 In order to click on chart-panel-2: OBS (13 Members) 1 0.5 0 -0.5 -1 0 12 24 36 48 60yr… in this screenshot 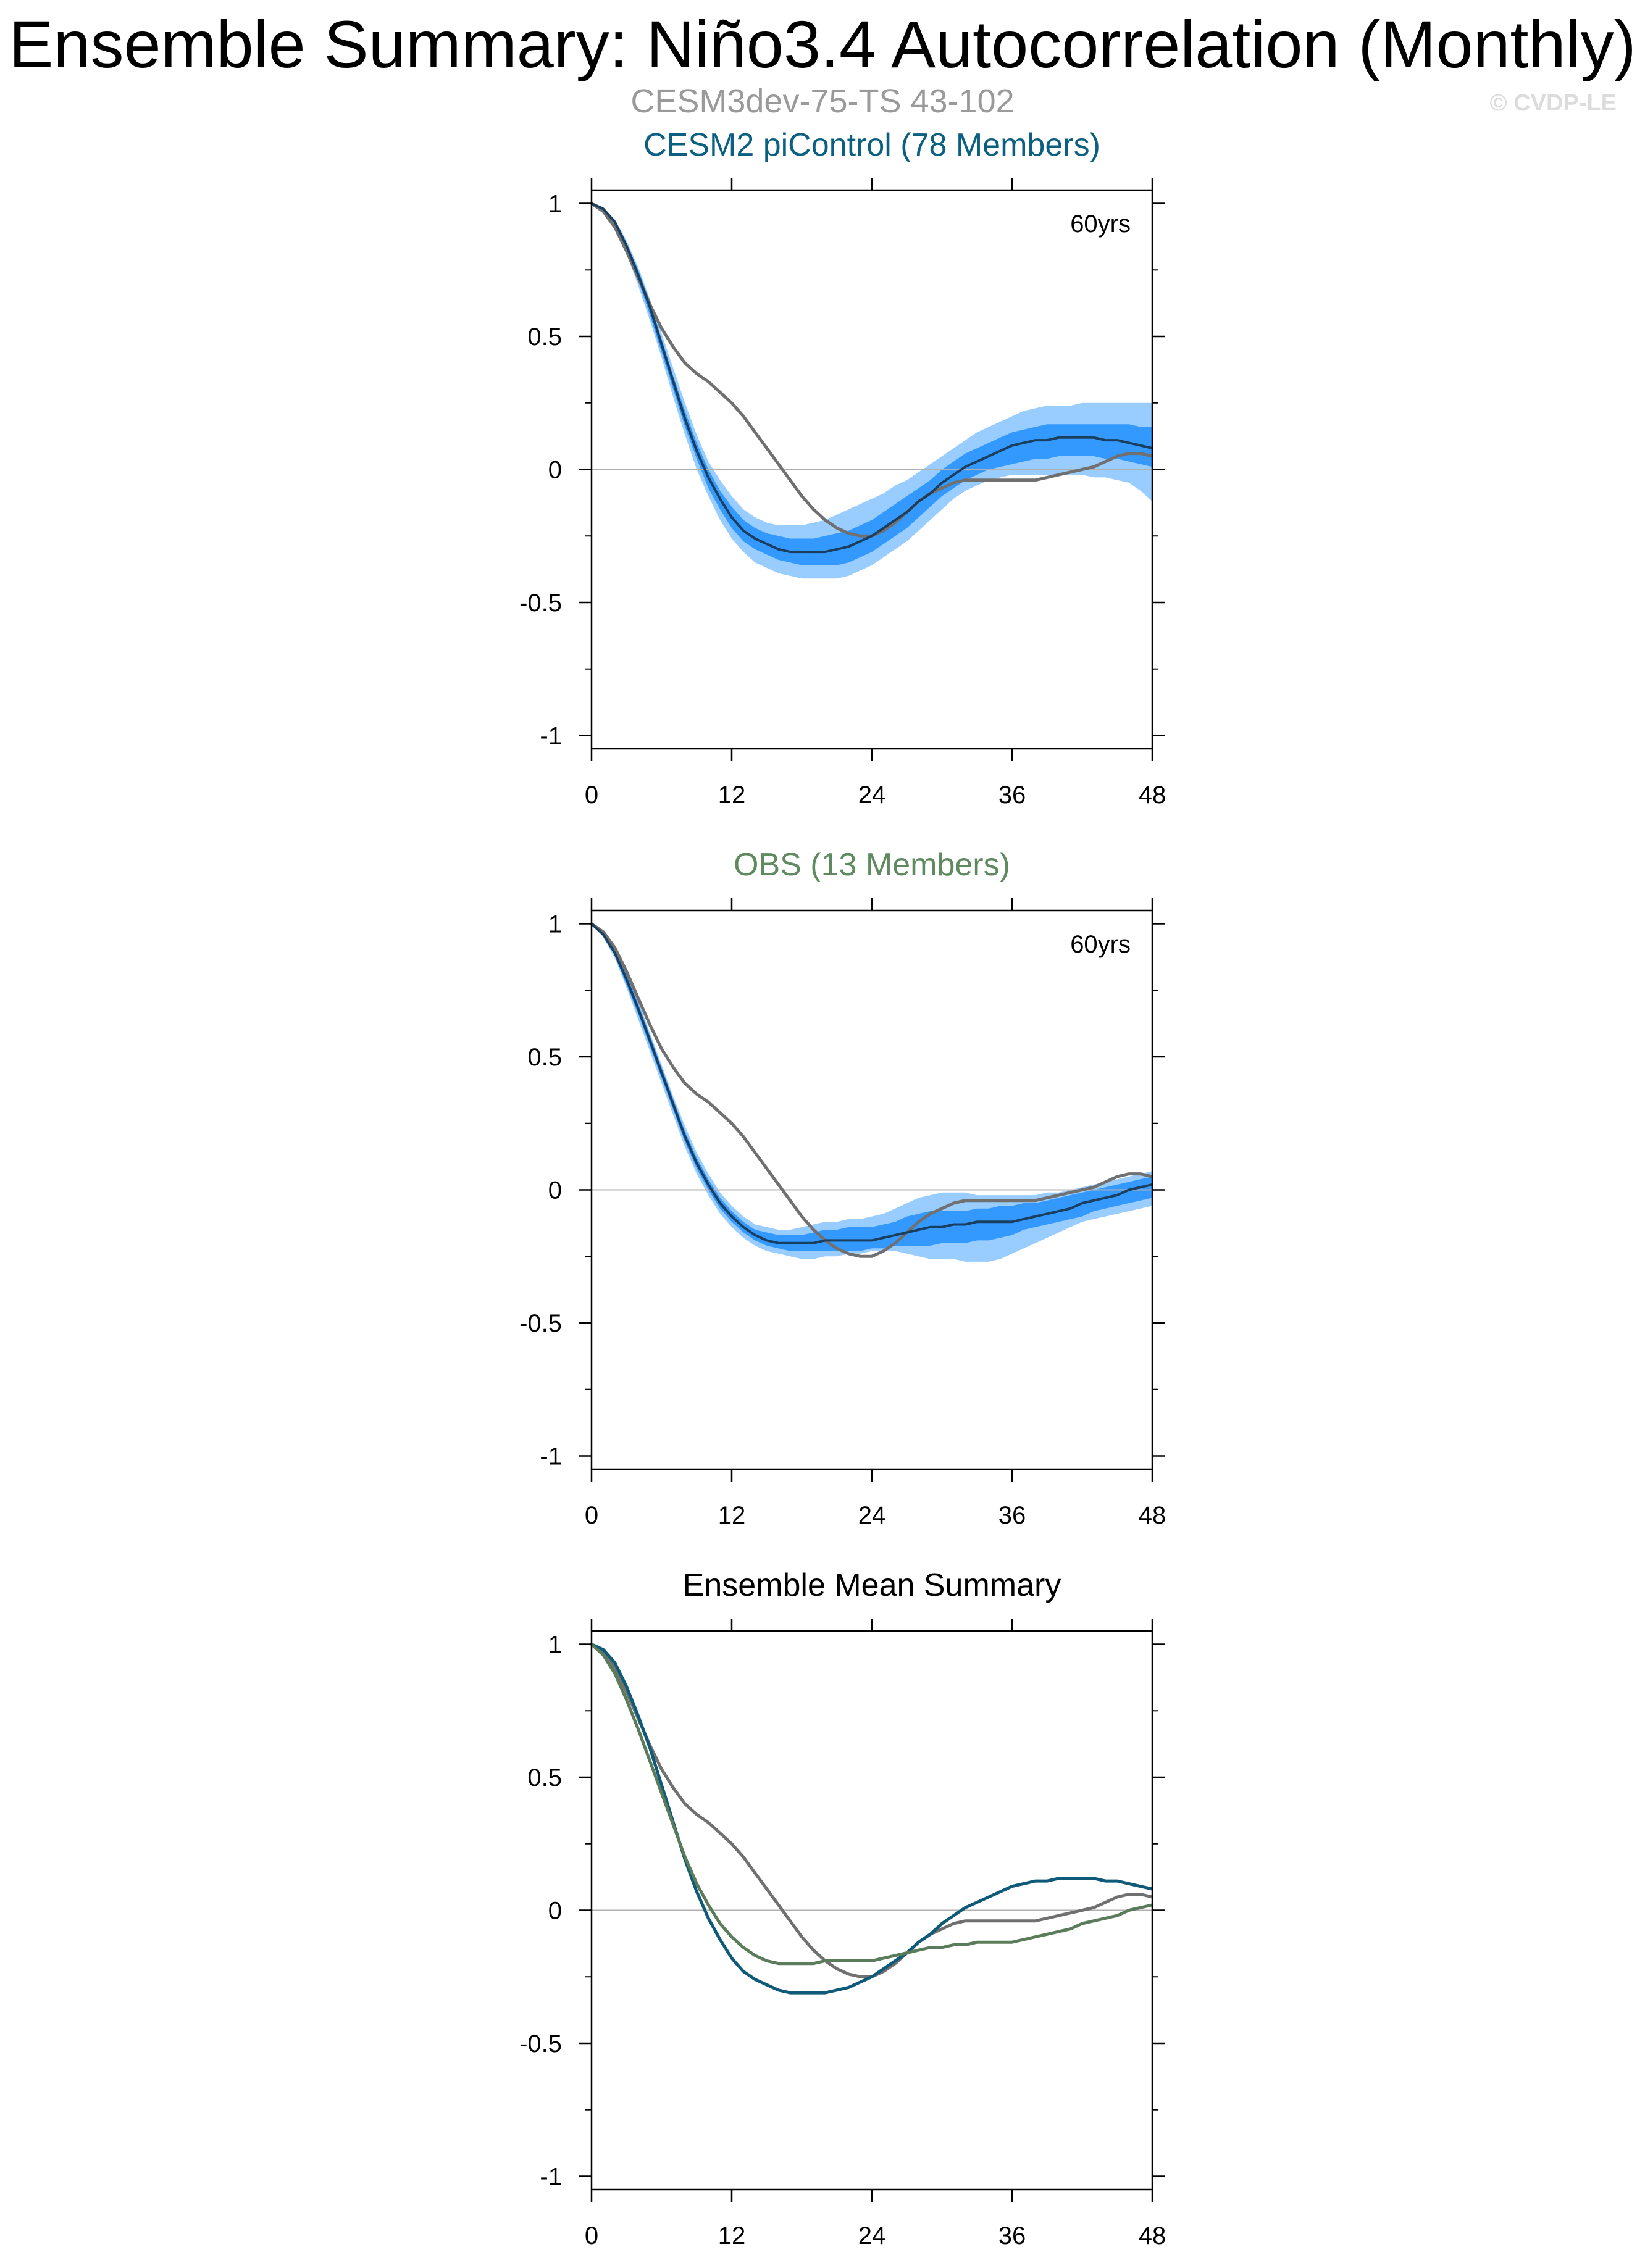, I will do `click(842, 1188)`.